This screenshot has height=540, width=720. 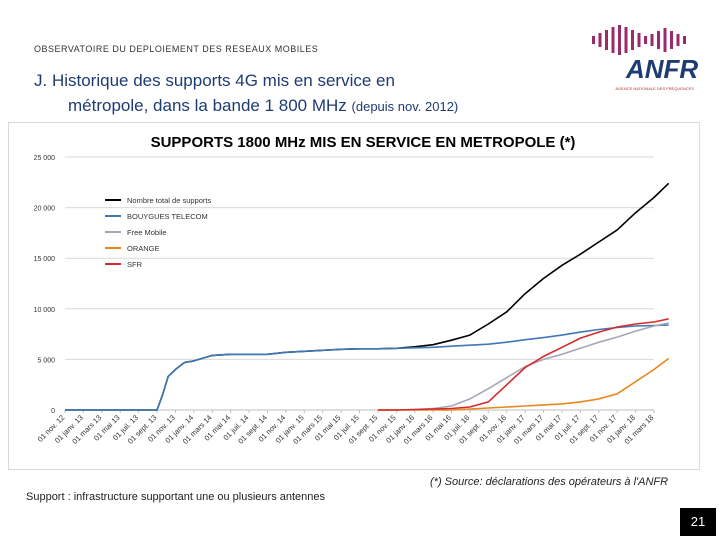 What do you see at coordinates (662, 69) in the screenshot?
I see `logo-text: ANFR` at bounding box center [662, 69].